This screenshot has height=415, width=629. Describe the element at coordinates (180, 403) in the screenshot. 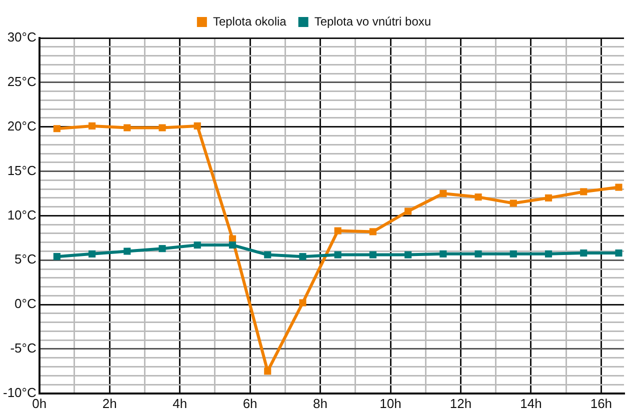

I see `x-tick-label: 4h` at that location.